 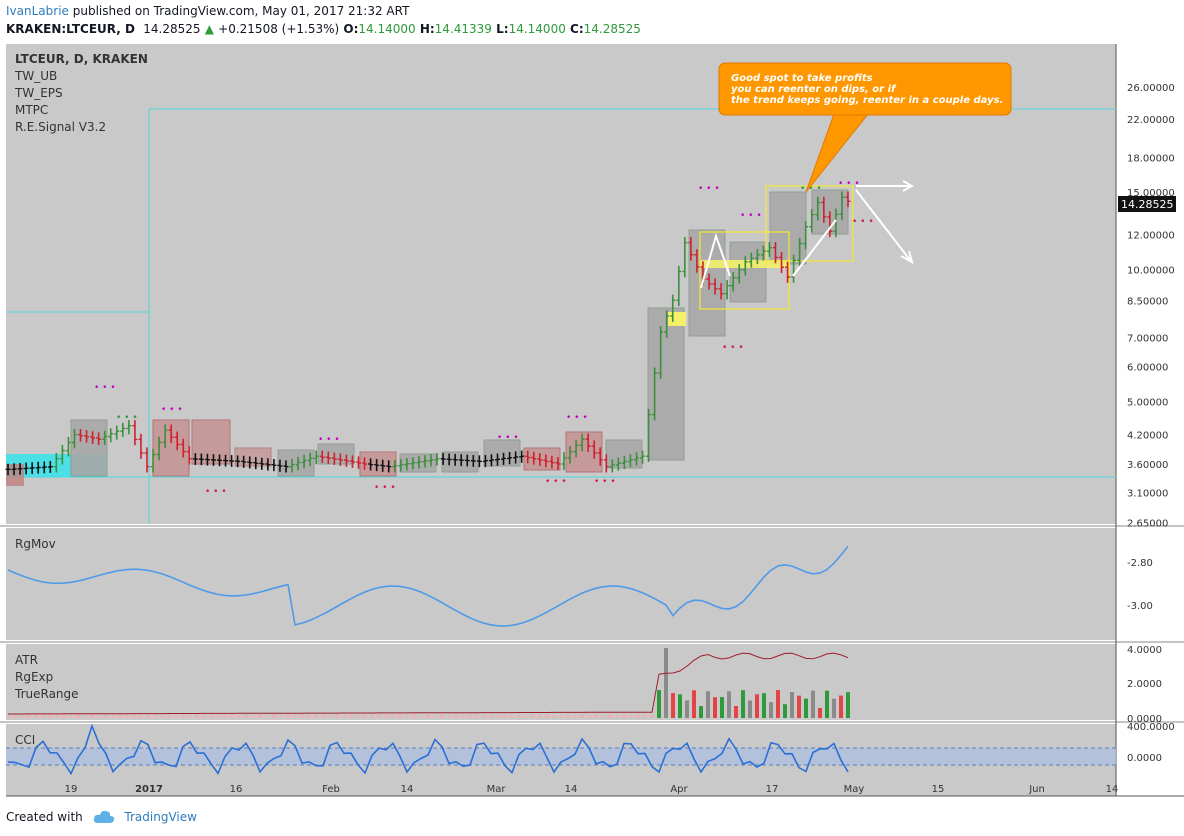 What do you see at coordinates (1151, 193) in the screenshot?
I see `price-tick-label: 15.00000` at bounding box center [1151, 193].